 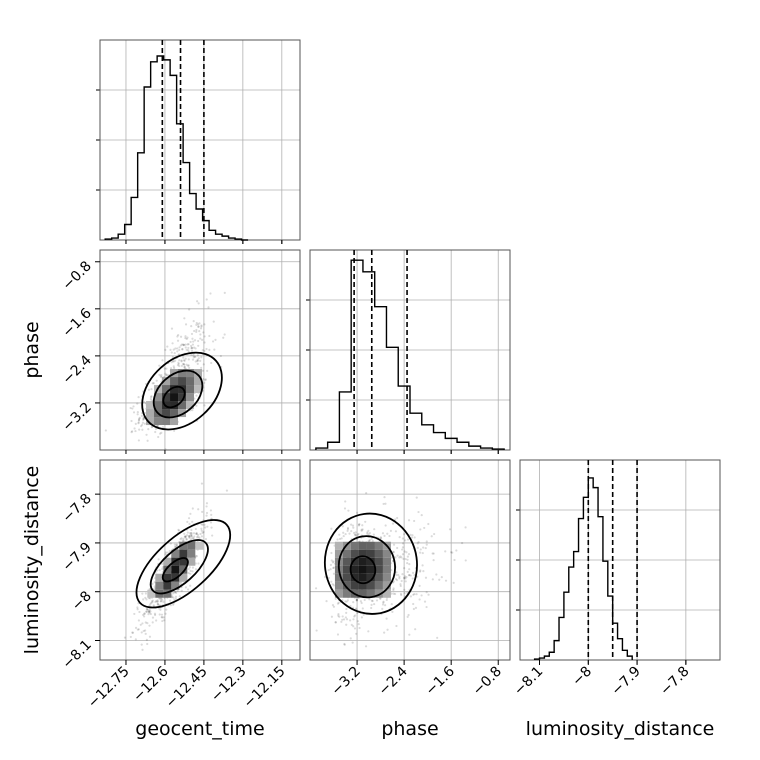 I want to click on panel-frame, so click(x=200, y=350).